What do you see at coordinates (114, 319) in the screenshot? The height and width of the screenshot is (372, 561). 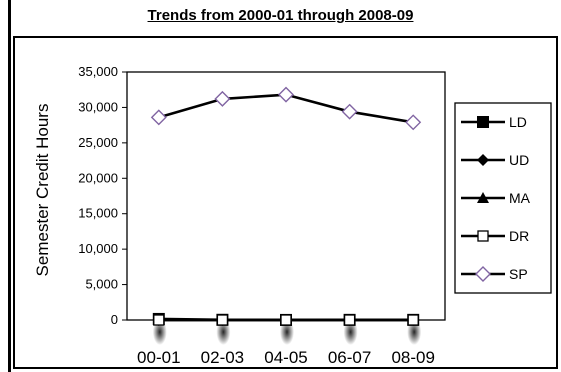 I see `y-tick-label: 0` at bounding box center [114, 319].